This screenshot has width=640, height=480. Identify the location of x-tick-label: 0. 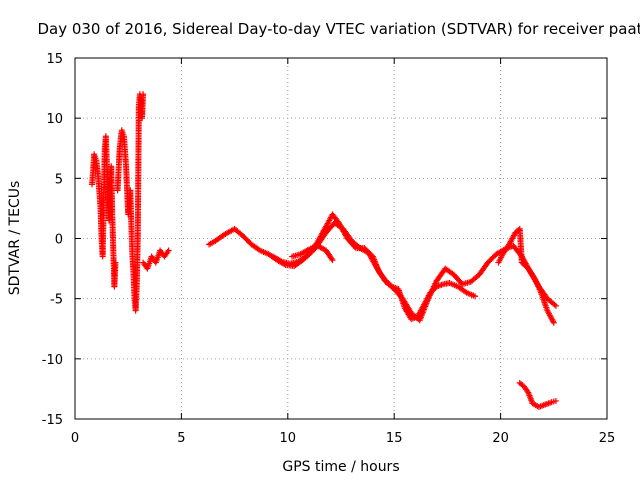
(75, 438).